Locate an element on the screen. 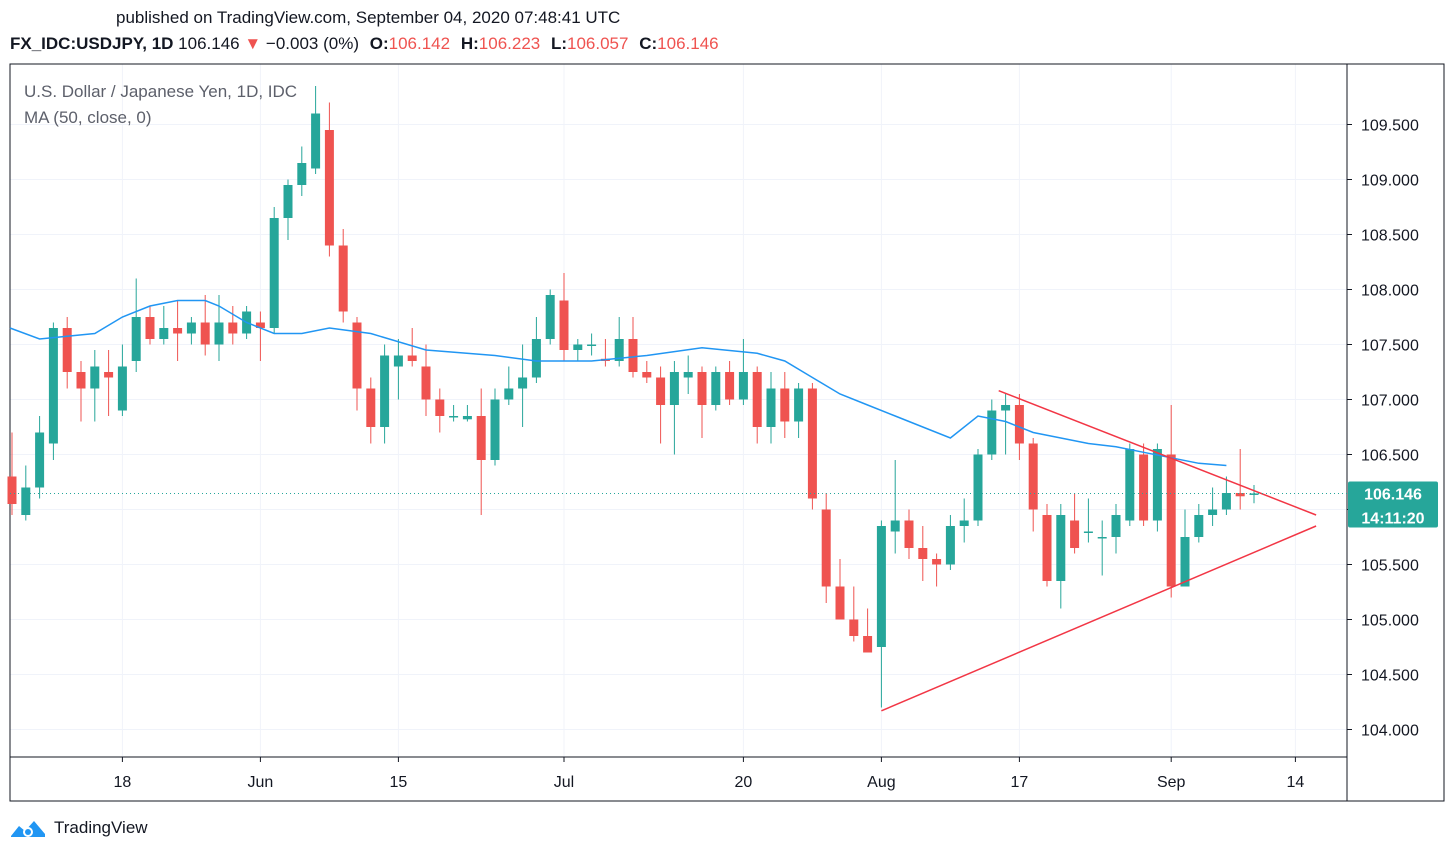  high-label: H: is located at coordinates (469, 43).